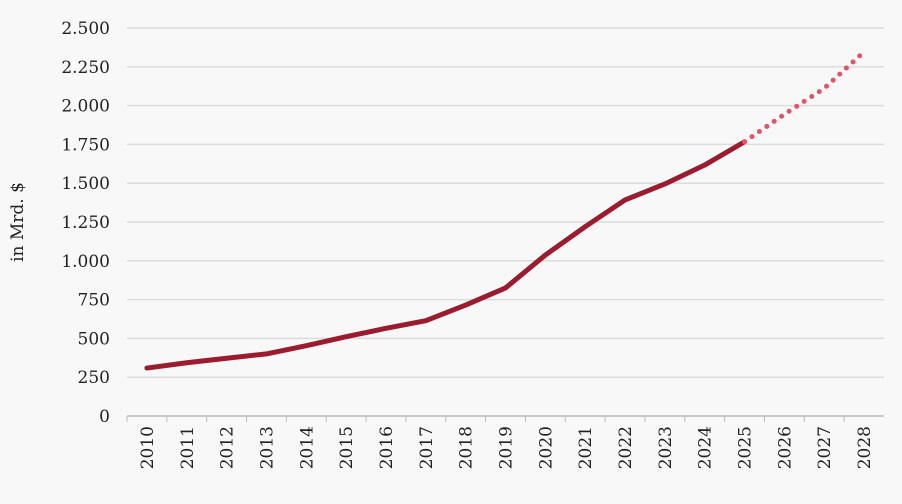 This screenshot has height=504, width=902. What do you see at coordinates (706, 447) in the screenshot?
I see `x-tick-label: 2024` at bounding box center [706, 447].